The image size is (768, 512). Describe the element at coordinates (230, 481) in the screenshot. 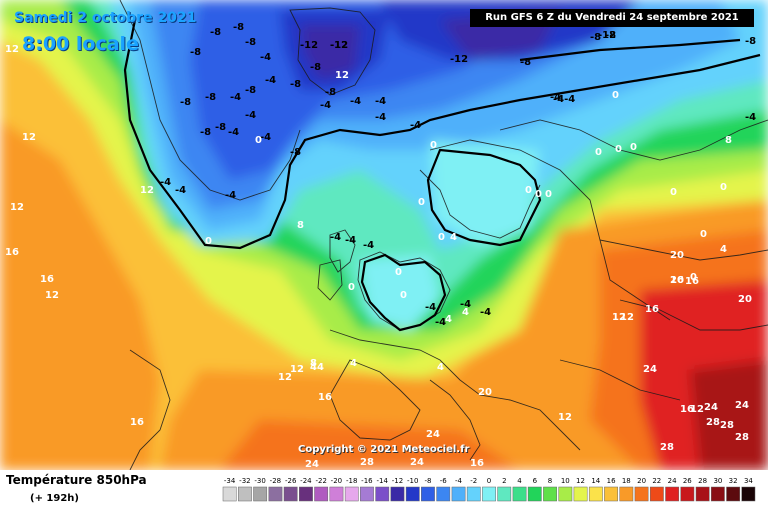

I see `scale-tick-label: -34` at that location.